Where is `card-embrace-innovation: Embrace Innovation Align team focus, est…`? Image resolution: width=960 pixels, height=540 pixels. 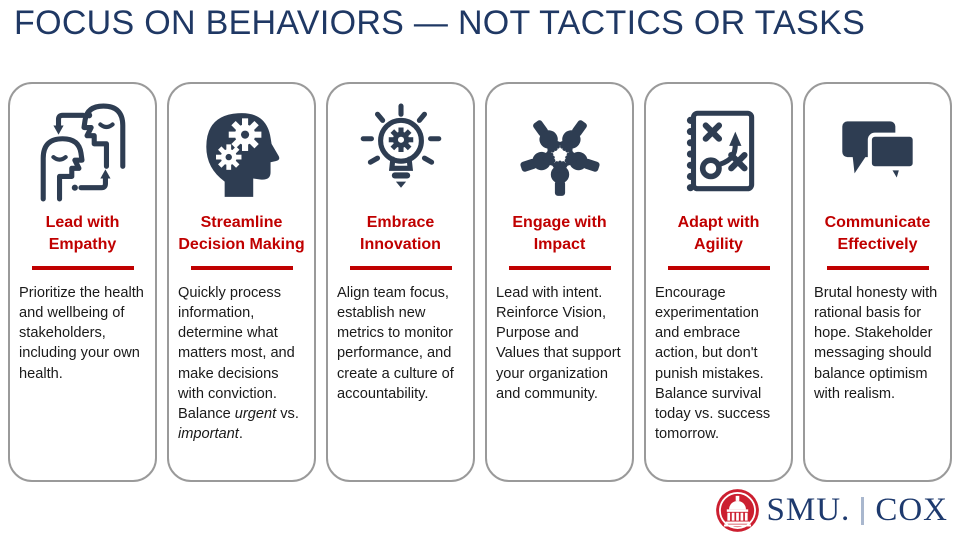 card-embrace-innovation: Embrace Innovation Align team focus, est… is located at coordinates (400, 282).